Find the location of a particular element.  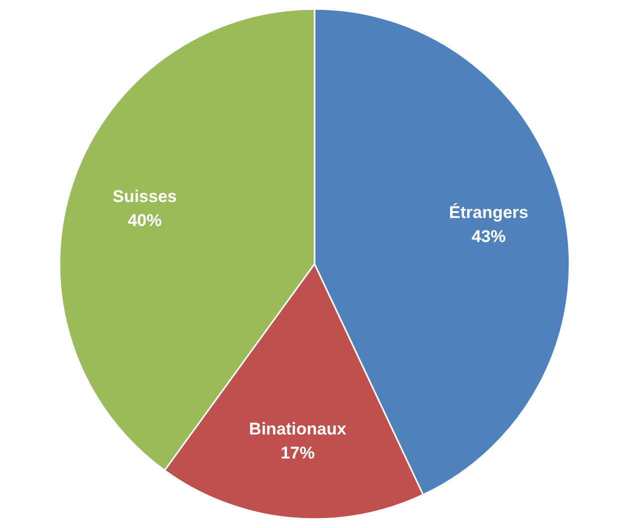

data-label: 17% is located at coordinates (297, 453).